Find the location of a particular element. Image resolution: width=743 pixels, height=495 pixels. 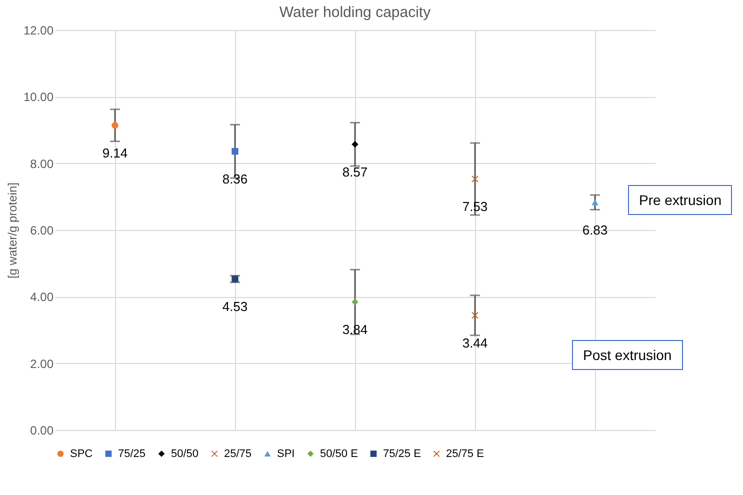

data-label: 9.14 is located at coordinates (115, 152).